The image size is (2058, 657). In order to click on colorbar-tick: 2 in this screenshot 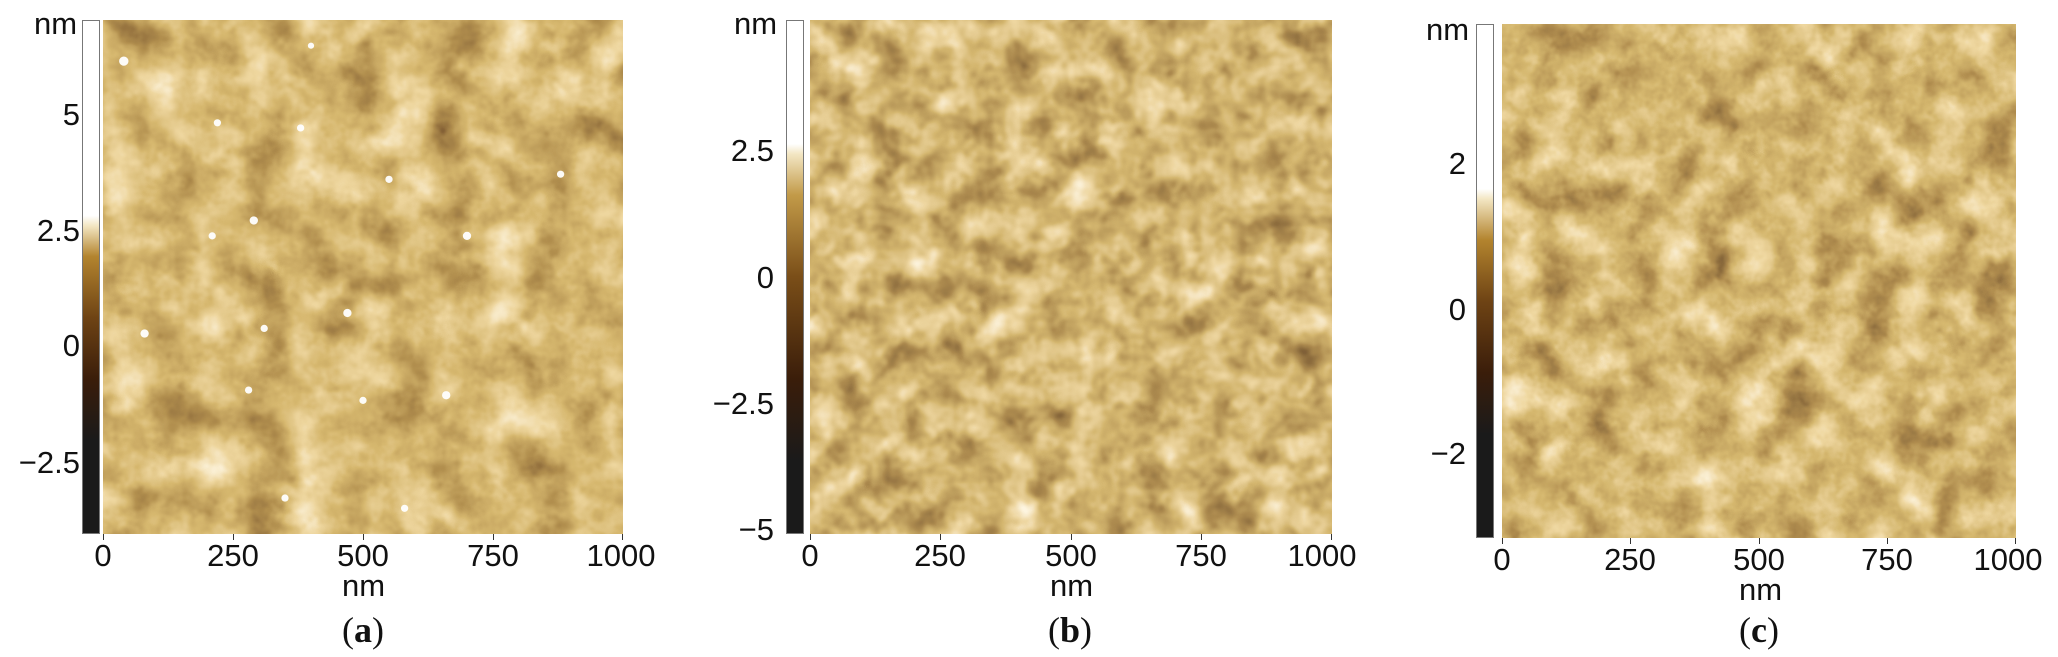, I will do `click(1457, 163)`.